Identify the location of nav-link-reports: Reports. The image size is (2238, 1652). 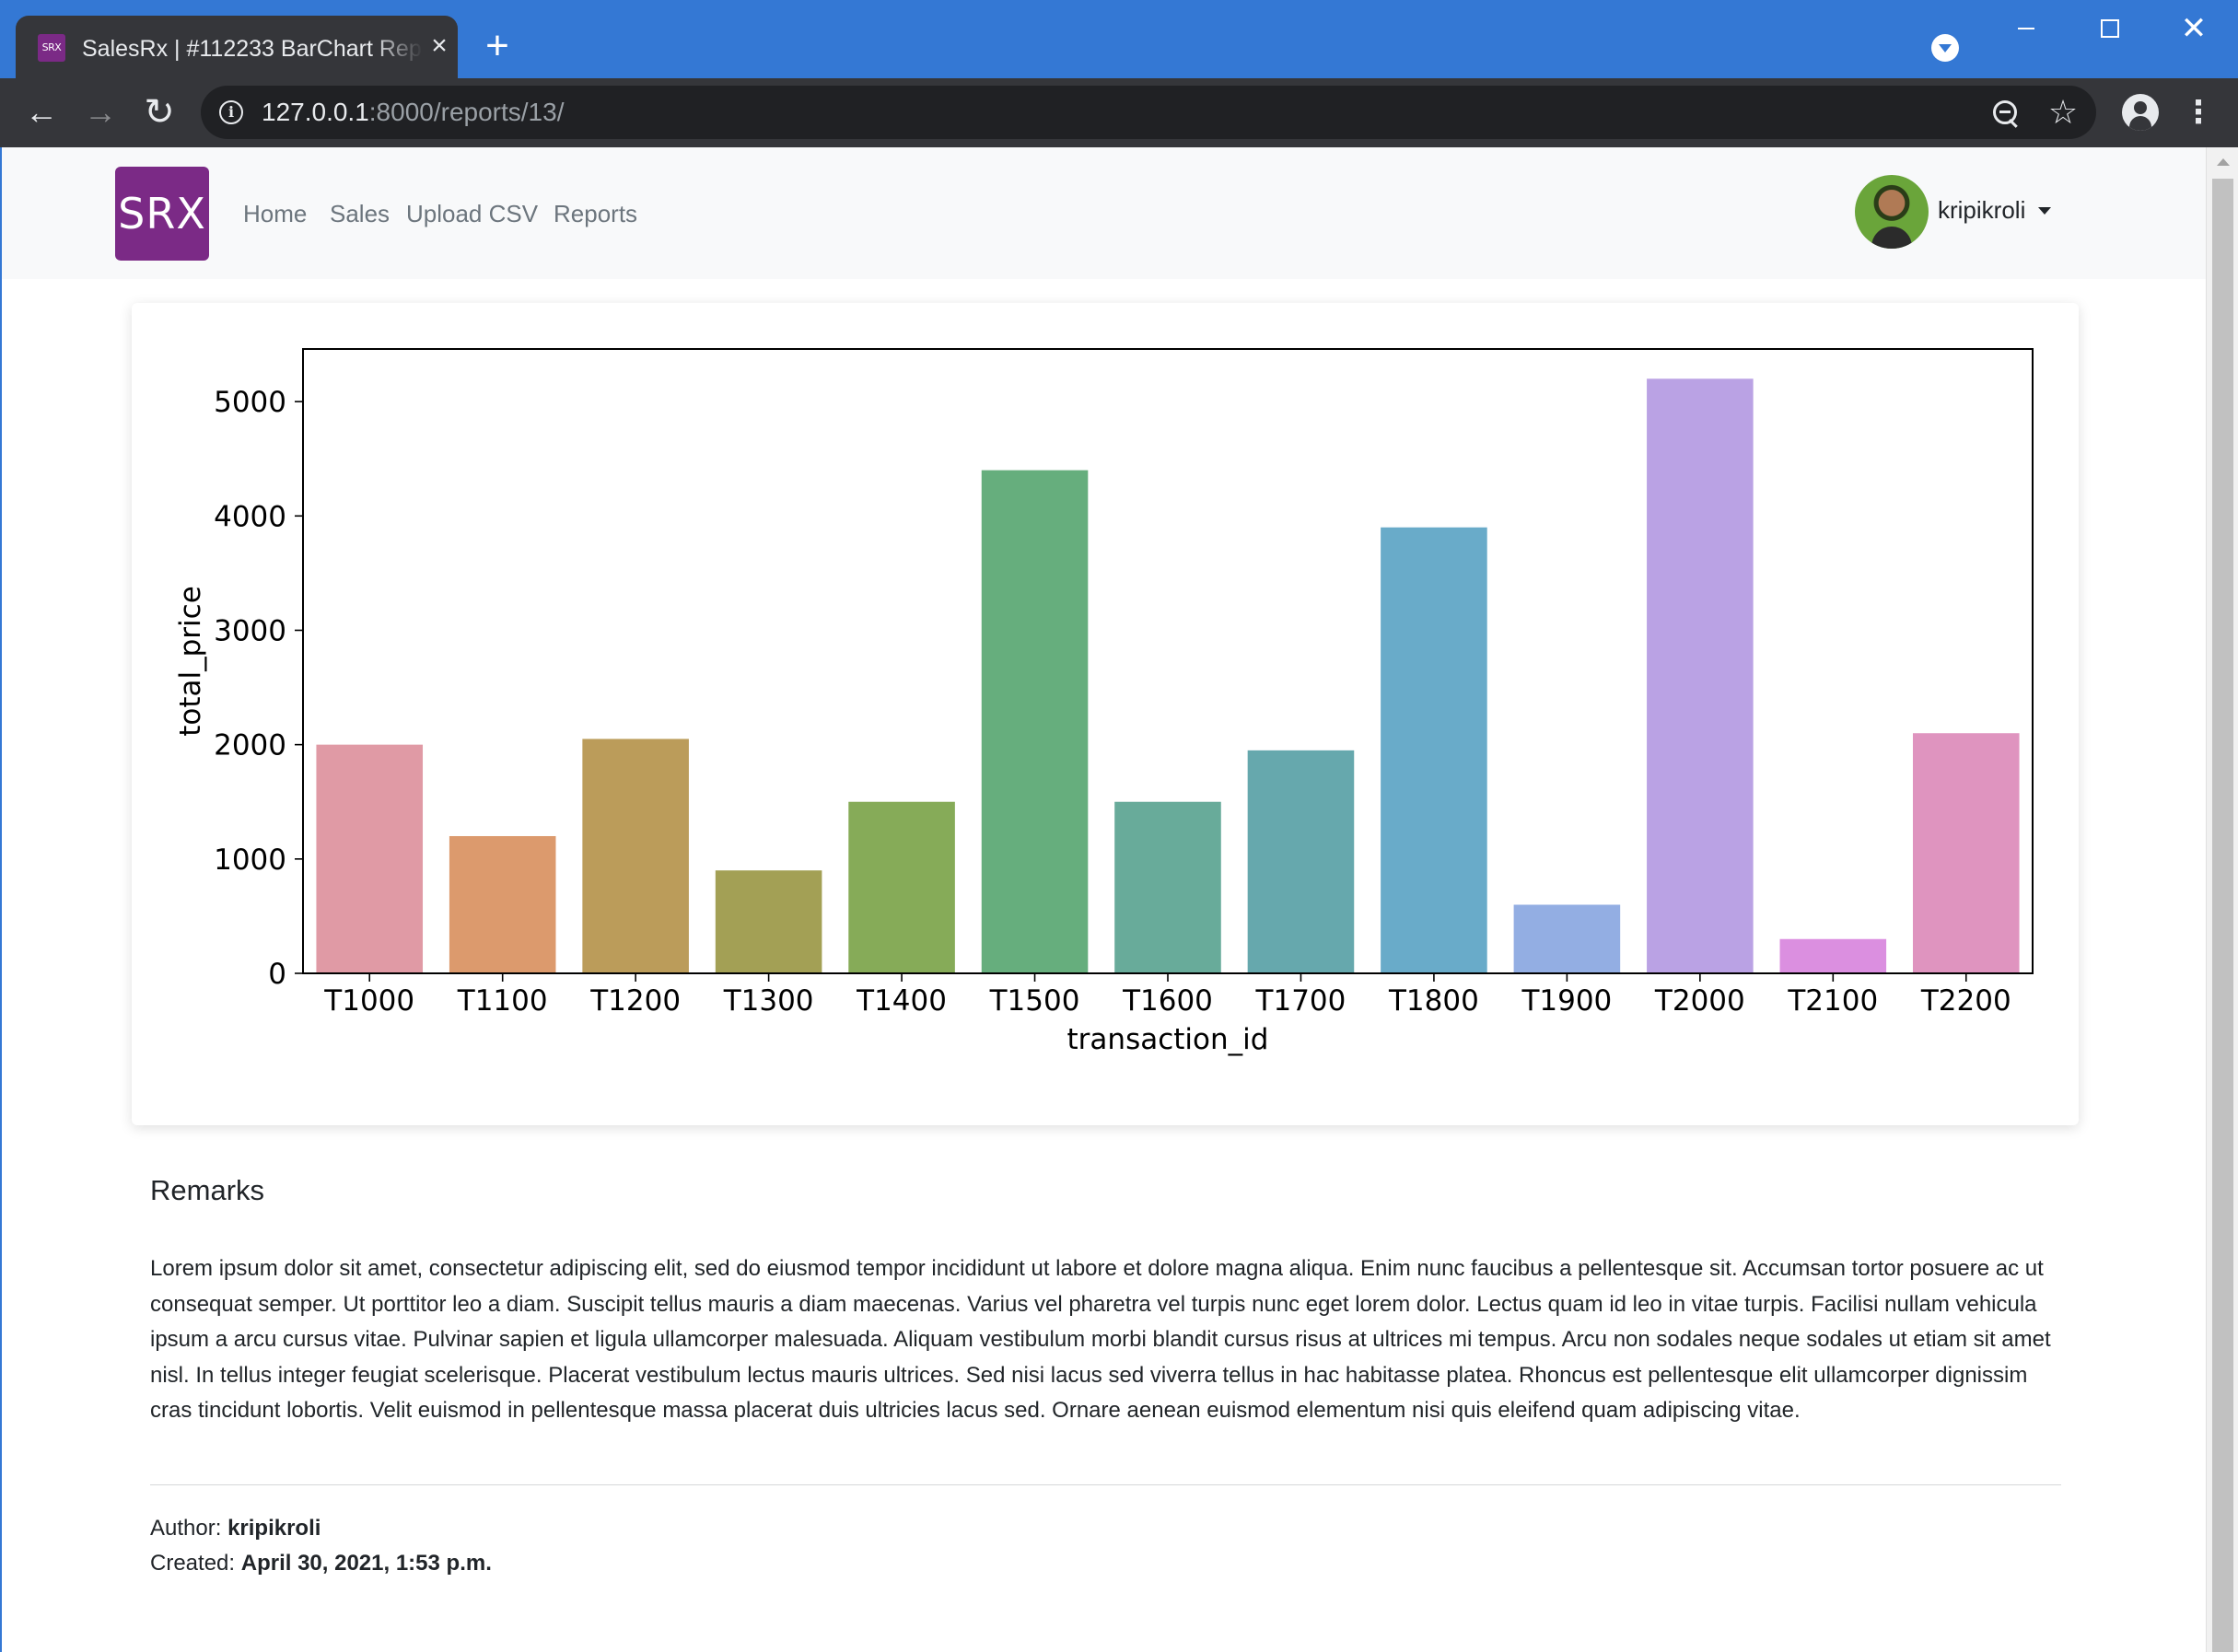
(596, 213).